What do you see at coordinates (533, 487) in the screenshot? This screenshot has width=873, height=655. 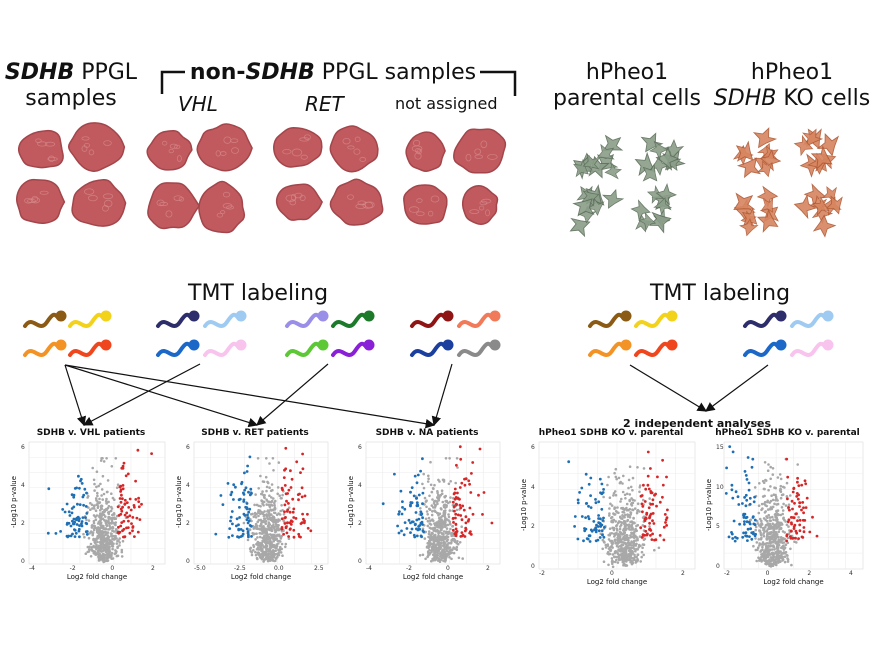 I see `y-tick-label: 4` at bounding box center [533, 487].